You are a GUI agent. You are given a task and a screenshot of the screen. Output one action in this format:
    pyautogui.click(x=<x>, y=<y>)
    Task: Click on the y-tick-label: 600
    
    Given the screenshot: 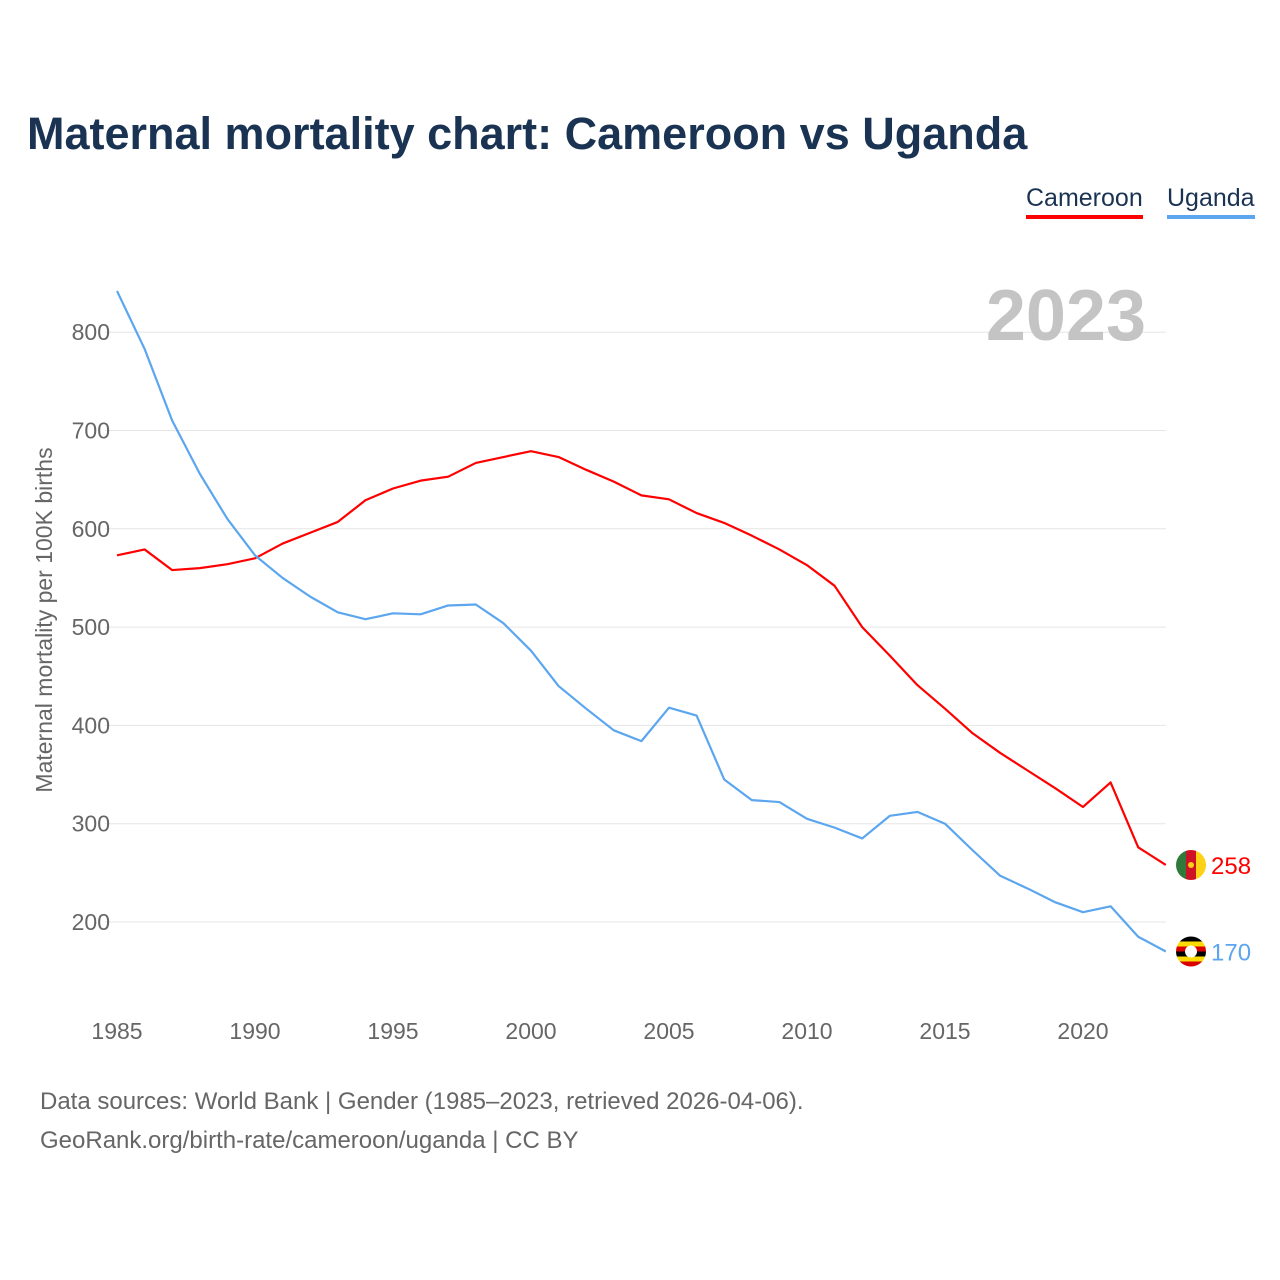 What is the action you would take?
    pyautogui.click(x=91, y=529)
    